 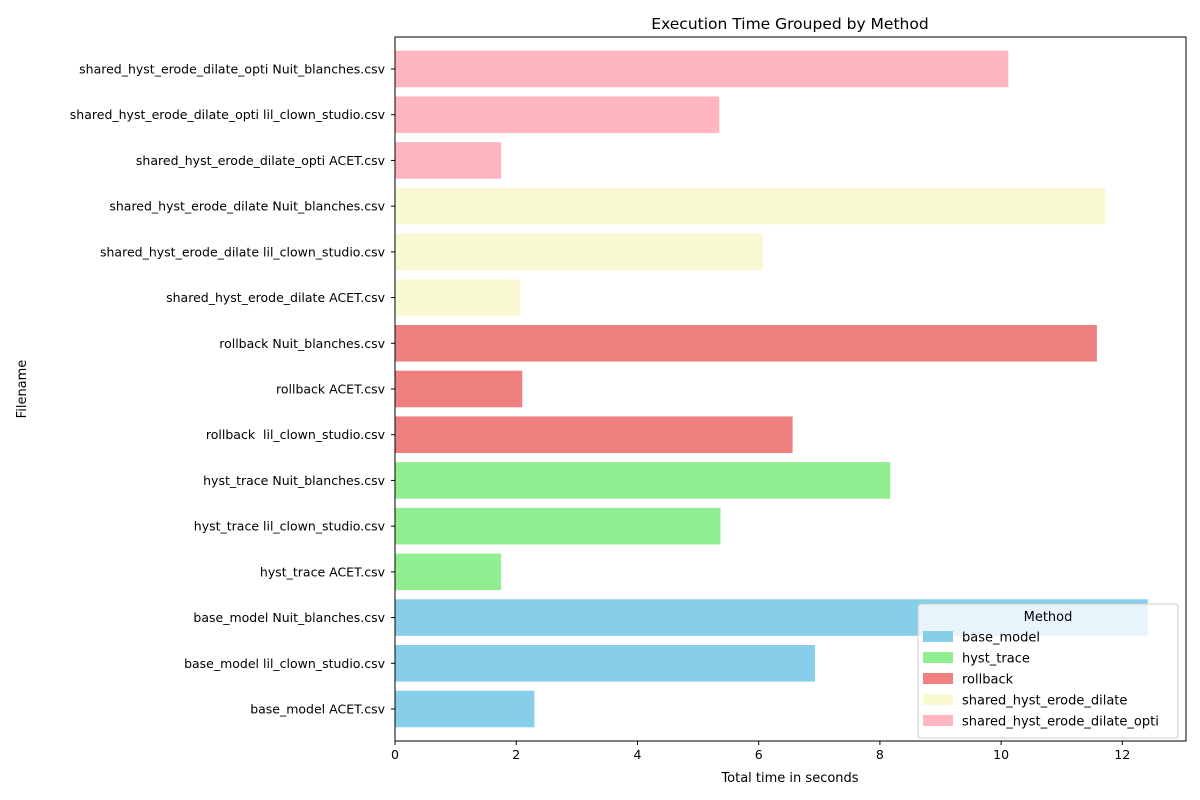 What do you see at coordinates (938, 636) in the screenshot?
I see `legend-swatch-base_model` at bounding box center [938, 636].